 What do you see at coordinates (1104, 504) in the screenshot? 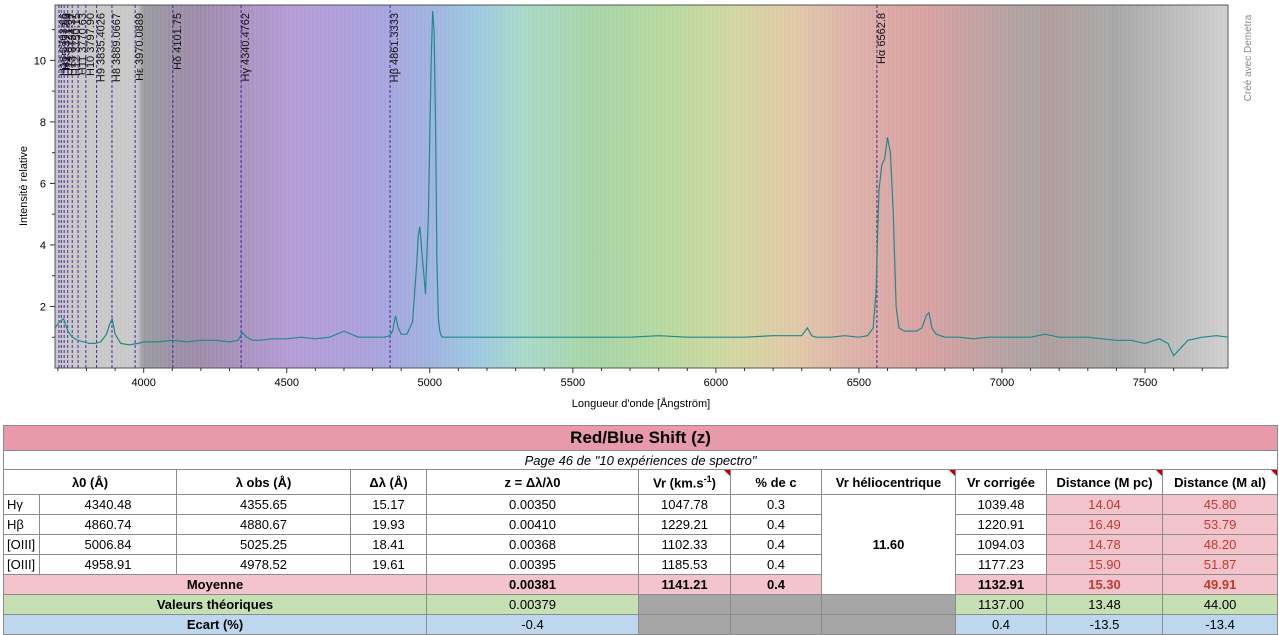
I see `row-dmpc: 14.04` at bounding box center [1104, 504].